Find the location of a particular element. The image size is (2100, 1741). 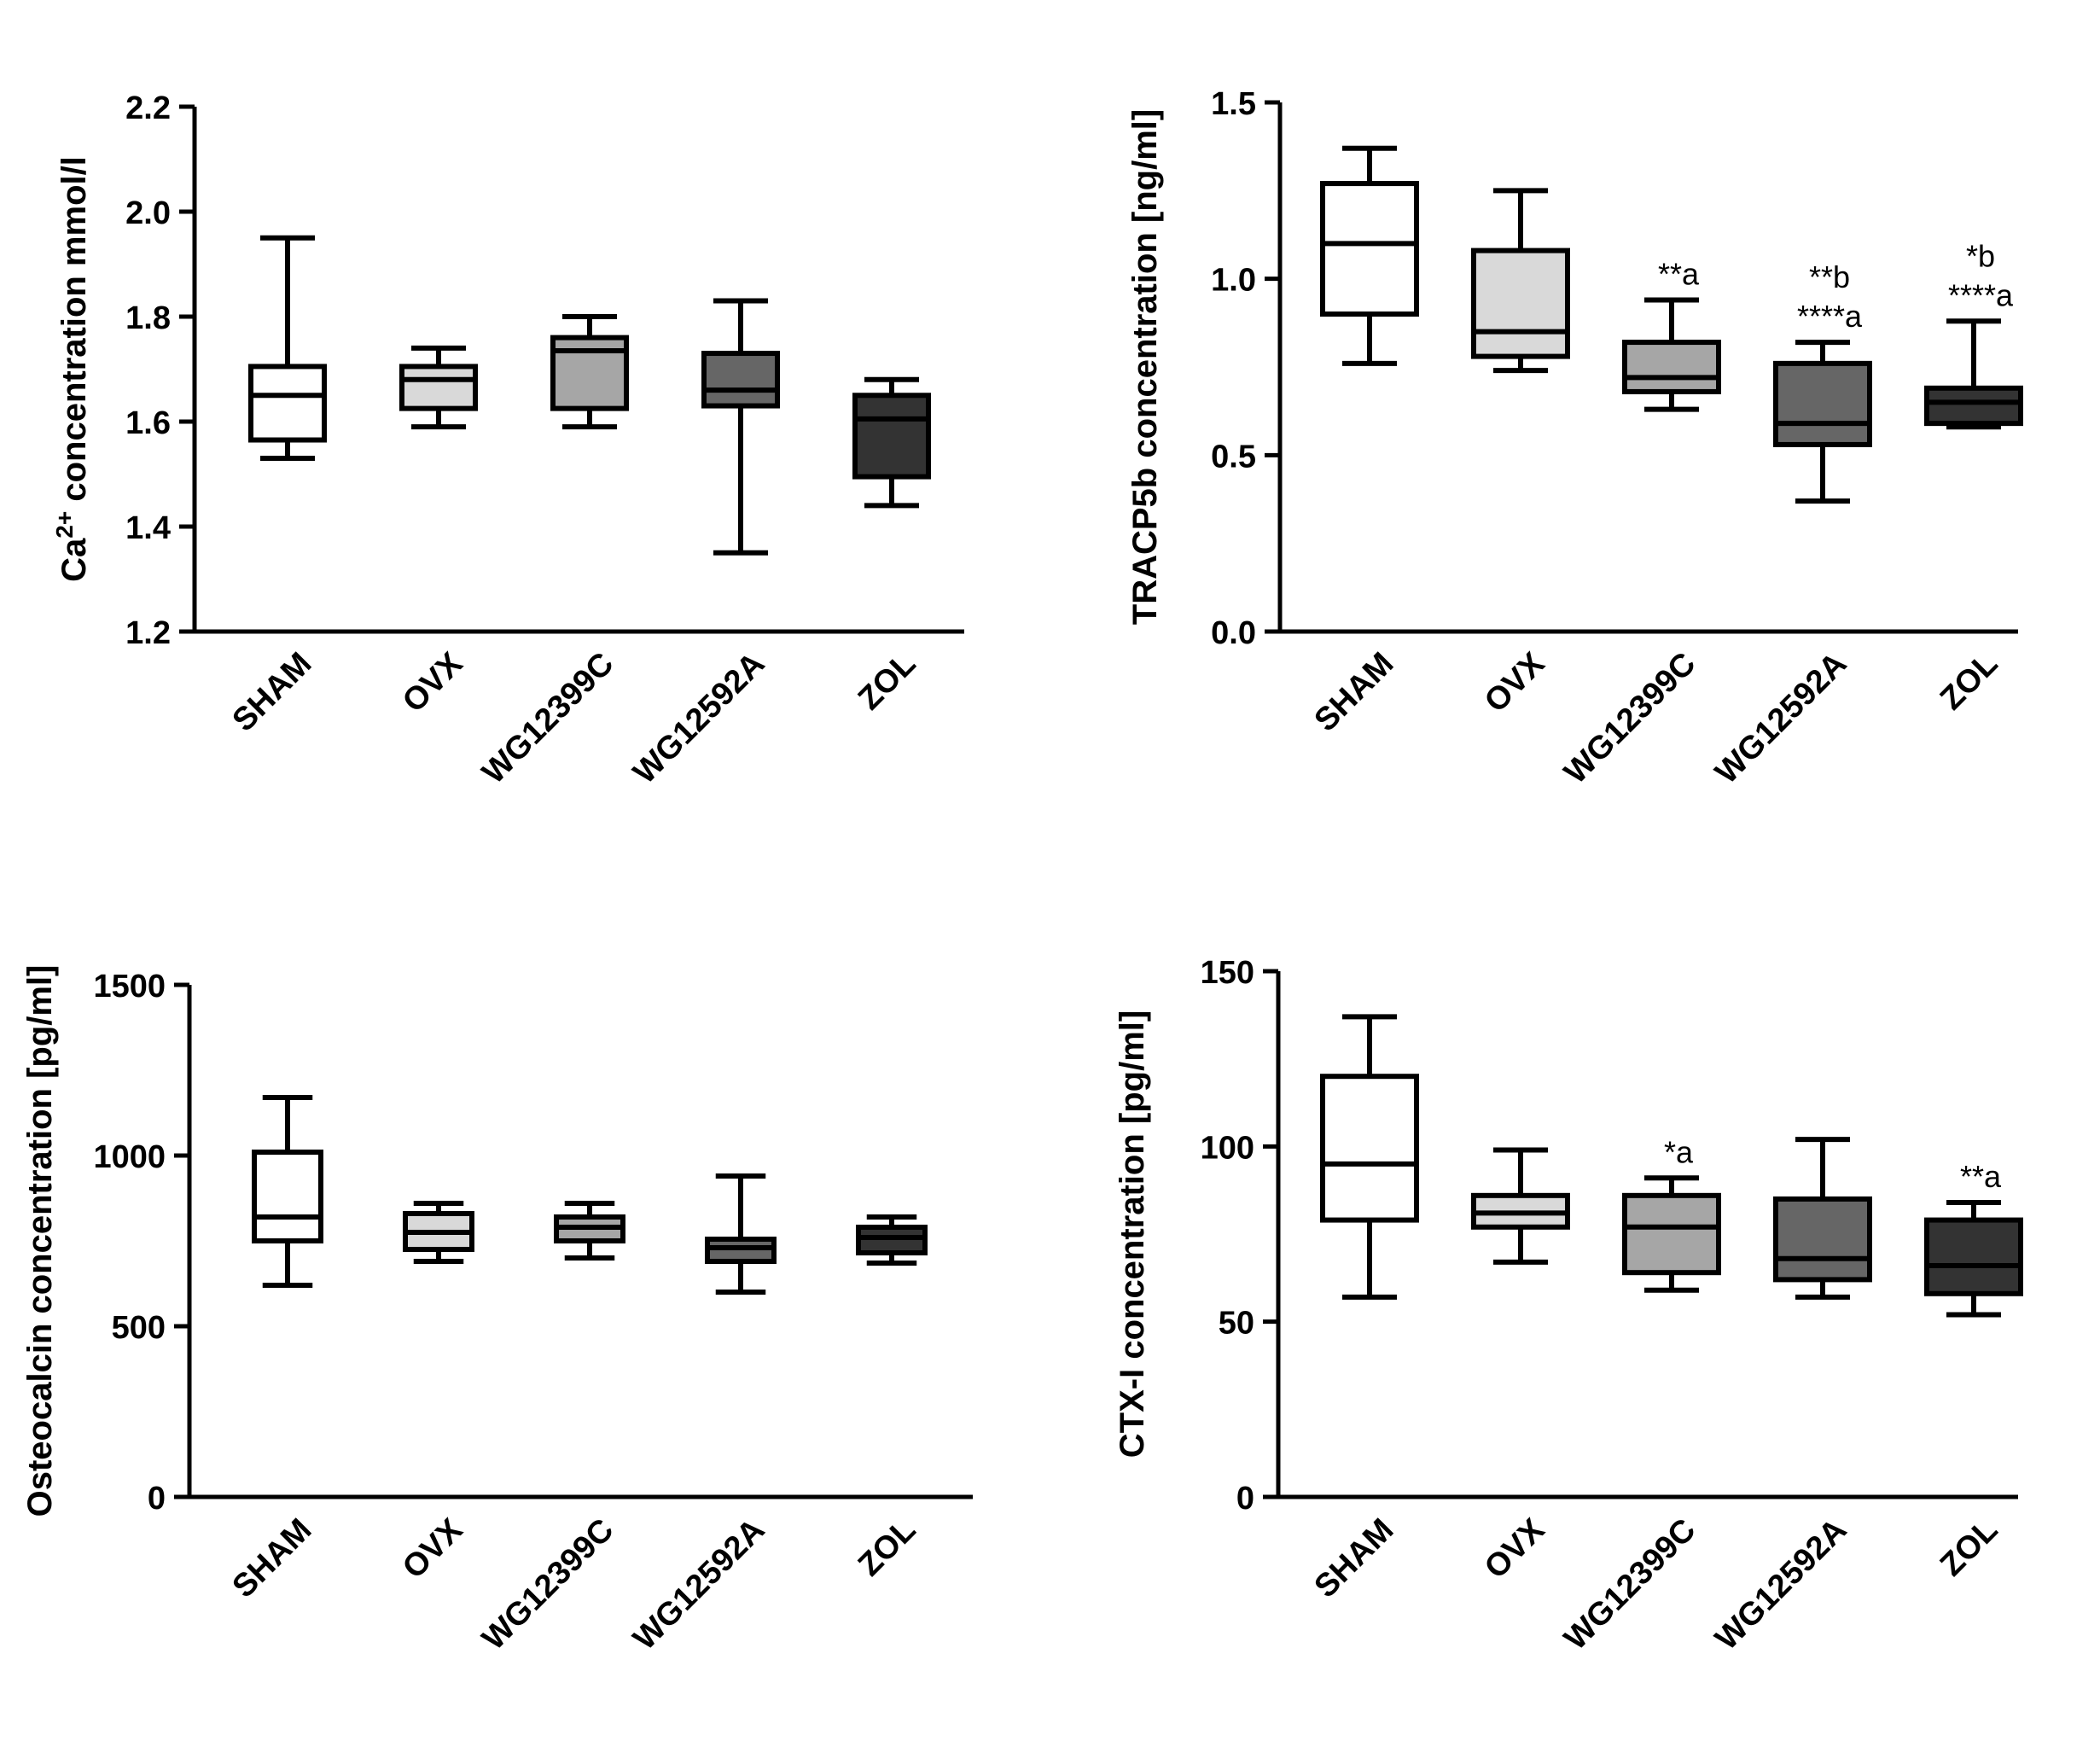

y-tick-label: 1.2 is located at coordinates (148, 633).